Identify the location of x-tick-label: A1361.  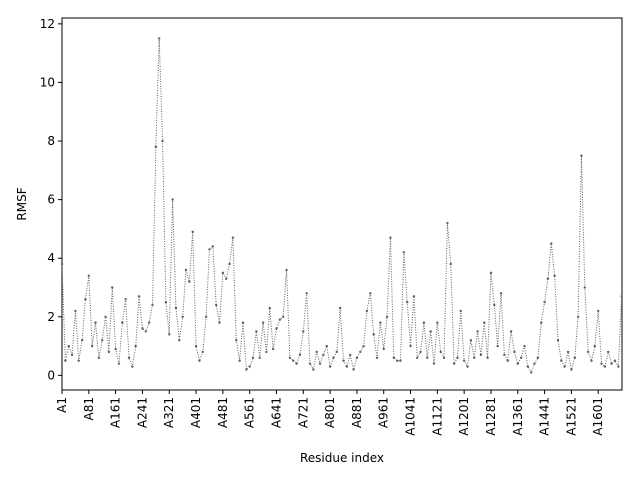
(518, 416).